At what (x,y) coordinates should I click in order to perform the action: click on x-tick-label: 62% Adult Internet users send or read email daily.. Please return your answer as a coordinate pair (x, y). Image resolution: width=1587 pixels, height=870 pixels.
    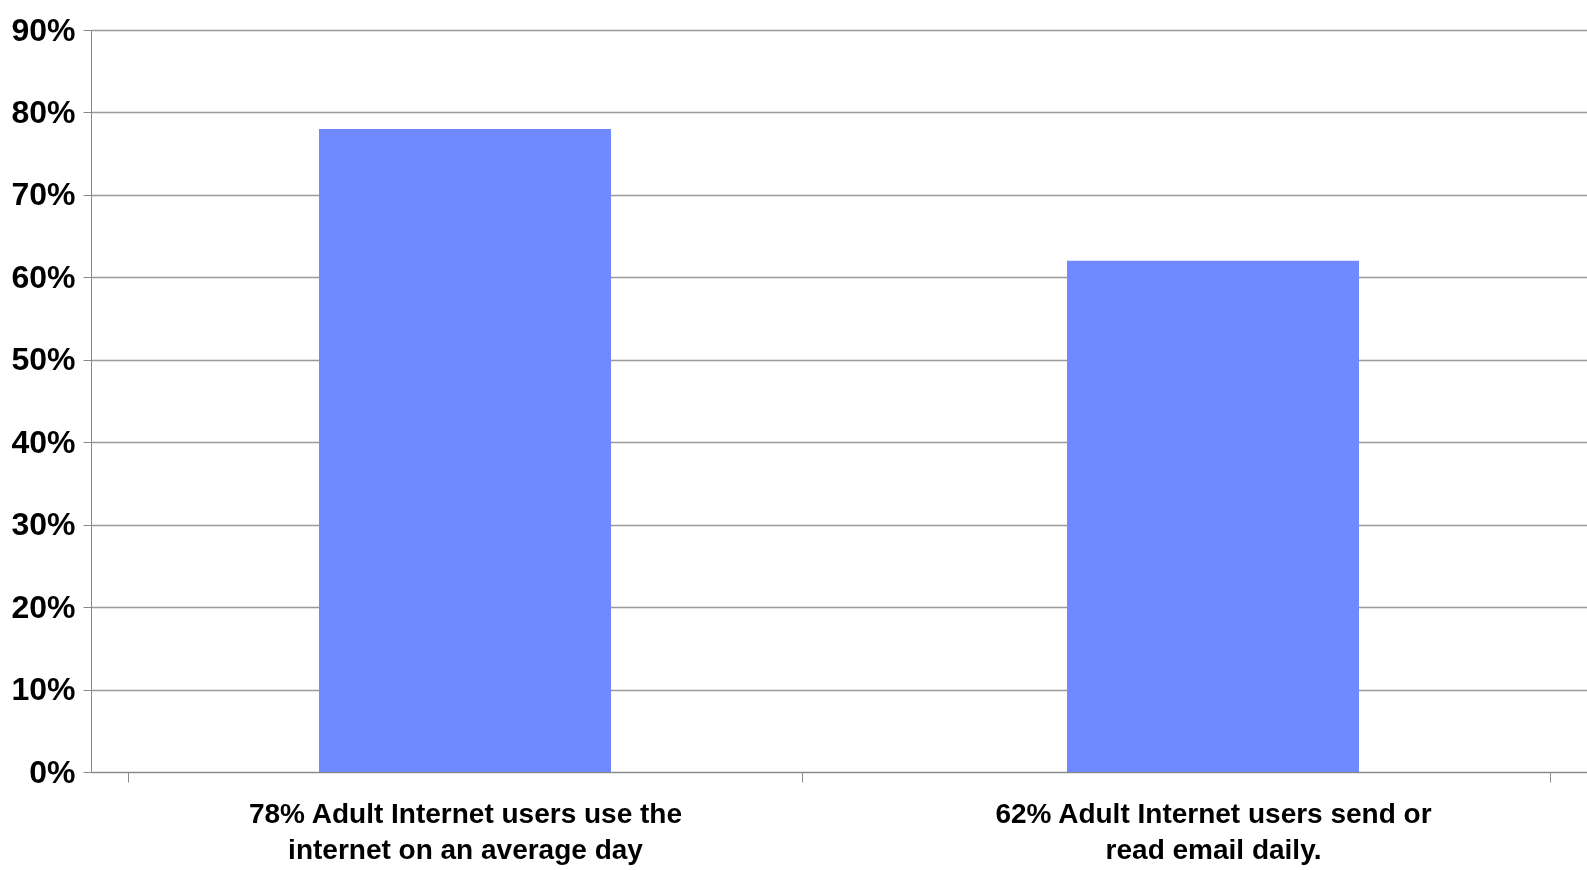
    Looking at the image, I should click on (1213, 831).